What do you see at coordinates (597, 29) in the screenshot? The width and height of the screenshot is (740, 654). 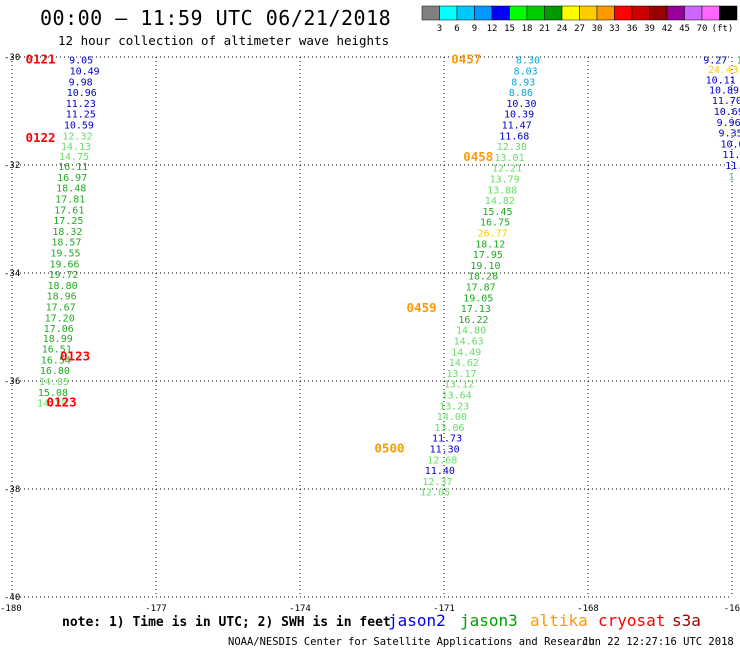 I see `legend-label: 30` at bounding box center [597, 29].